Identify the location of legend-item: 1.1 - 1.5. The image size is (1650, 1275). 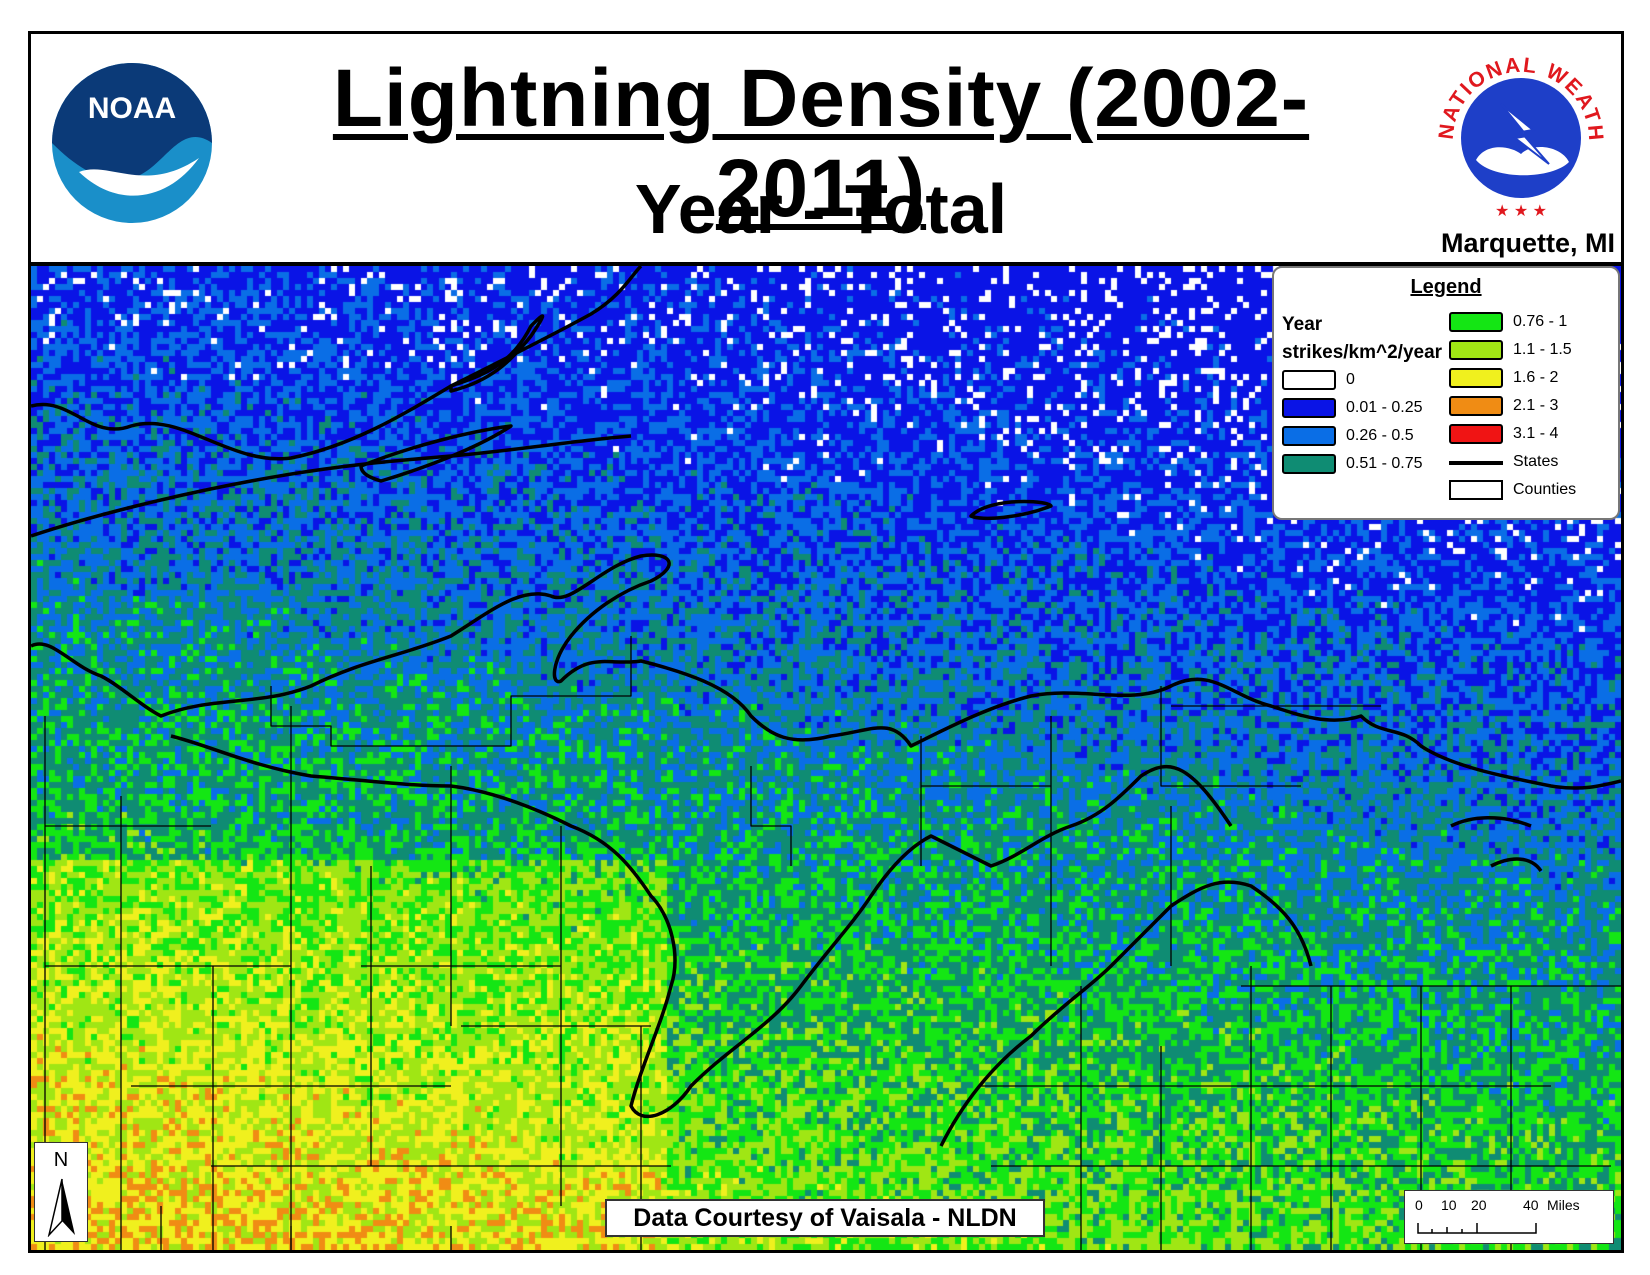
(1529, 351).